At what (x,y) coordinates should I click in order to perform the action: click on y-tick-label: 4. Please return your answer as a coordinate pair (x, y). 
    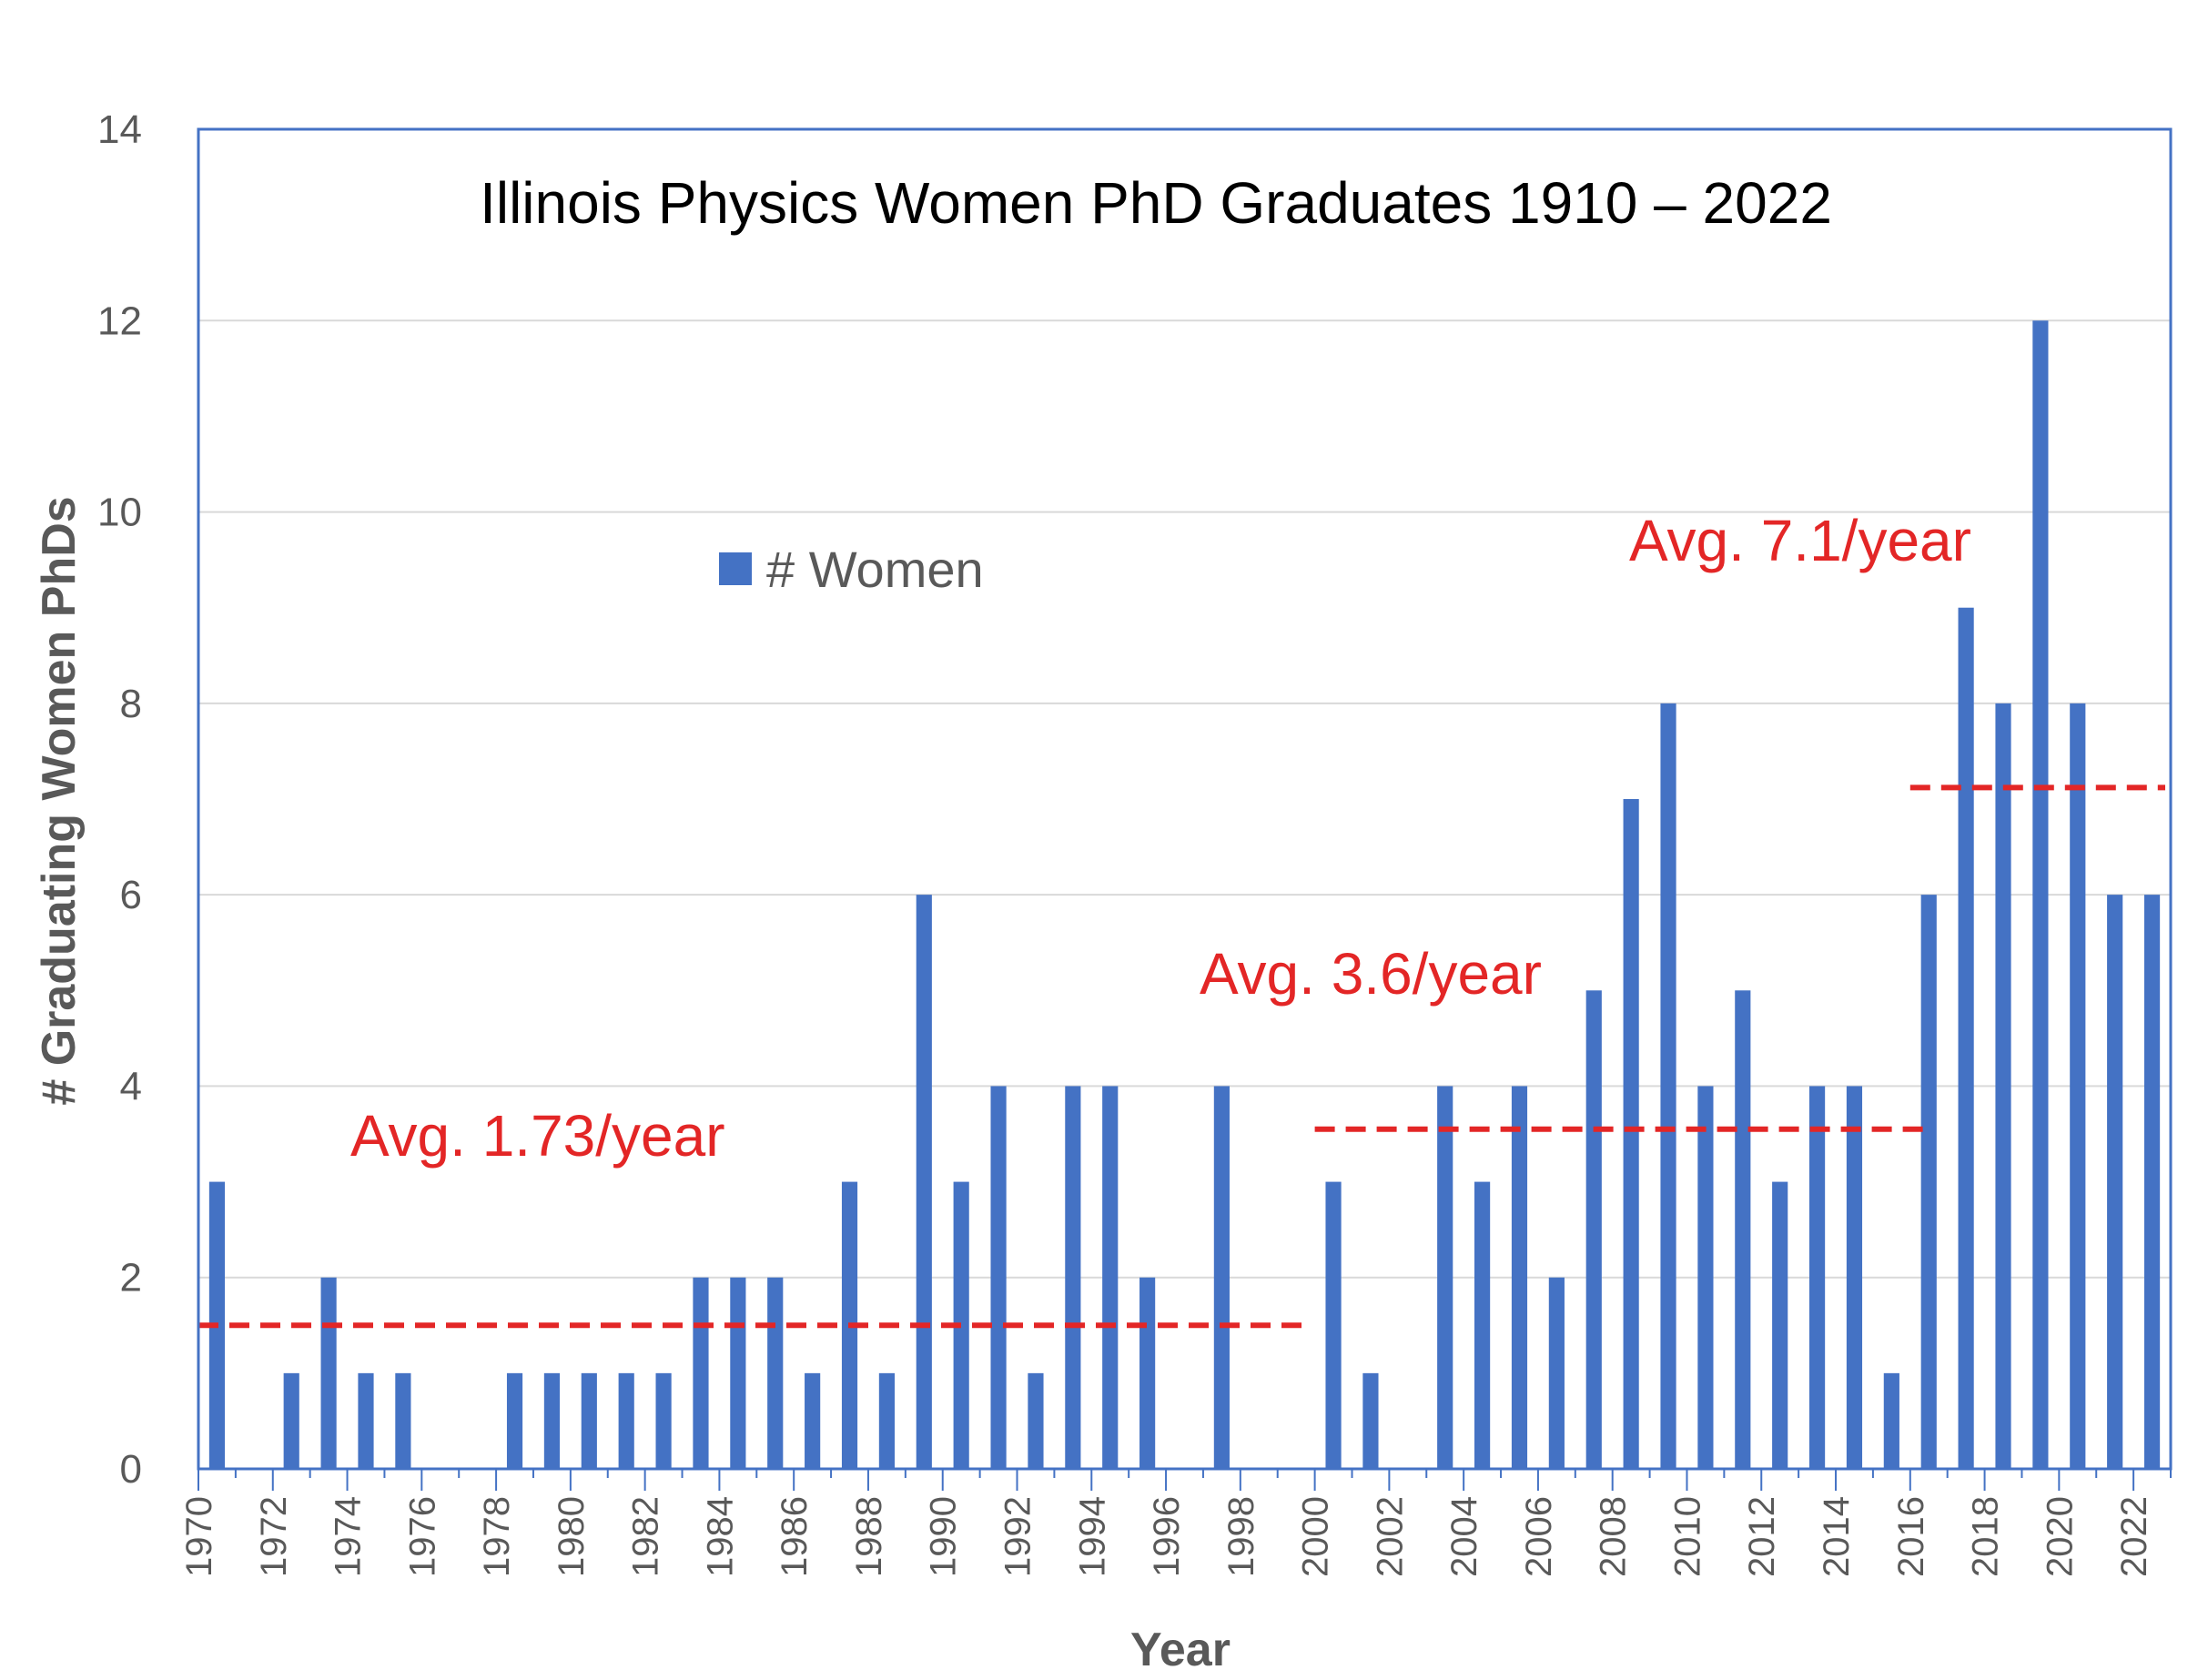
    Looking at the image, I should click on (131, 1086).